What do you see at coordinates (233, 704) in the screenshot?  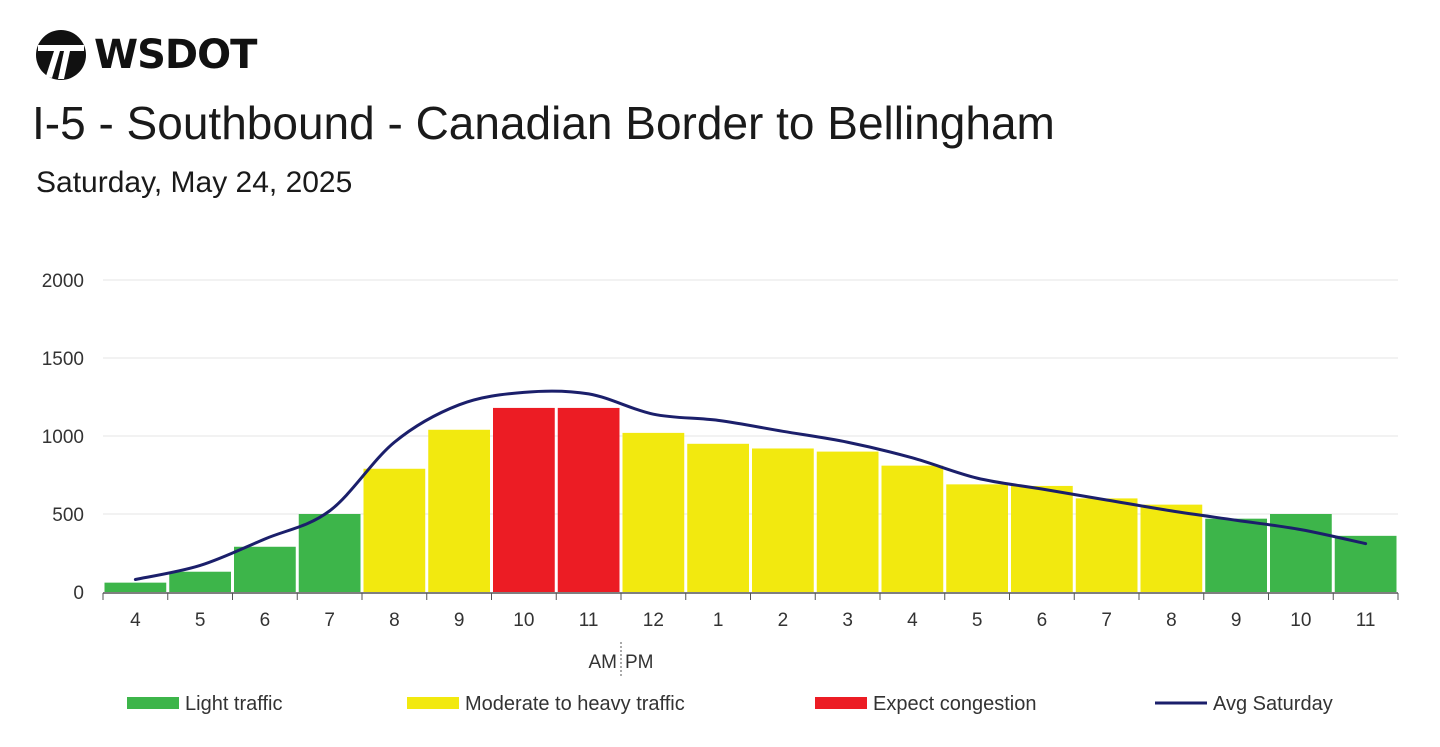 I see `legend-label: Light traffic` at bounding box center [233, 704].